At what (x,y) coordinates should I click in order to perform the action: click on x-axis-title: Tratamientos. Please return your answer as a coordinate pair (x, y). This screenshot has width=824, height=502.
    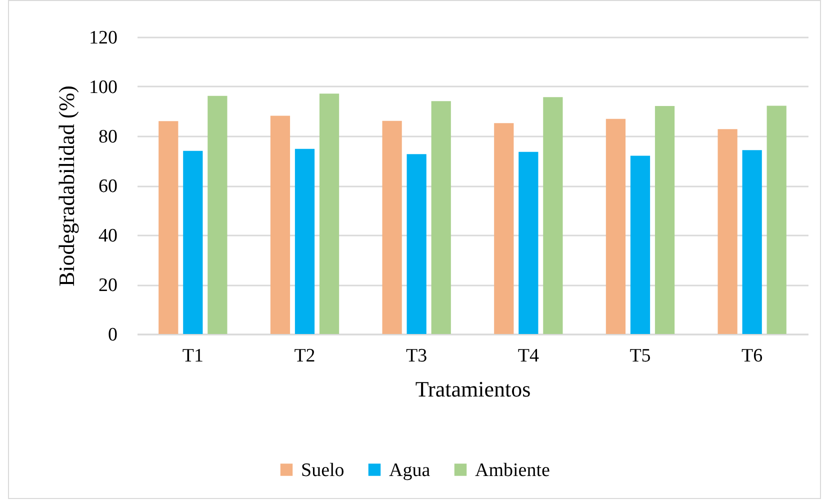
    Looking at the image, I should click on (473, 389).